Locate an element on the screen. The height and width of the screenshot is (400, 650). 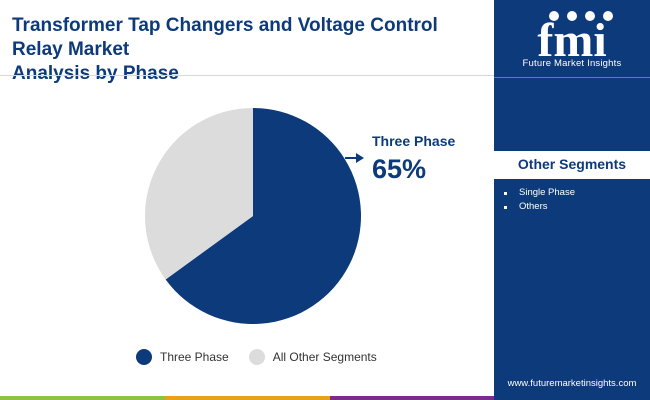
segment-label-others: Others is located at coordinates (533, 206).